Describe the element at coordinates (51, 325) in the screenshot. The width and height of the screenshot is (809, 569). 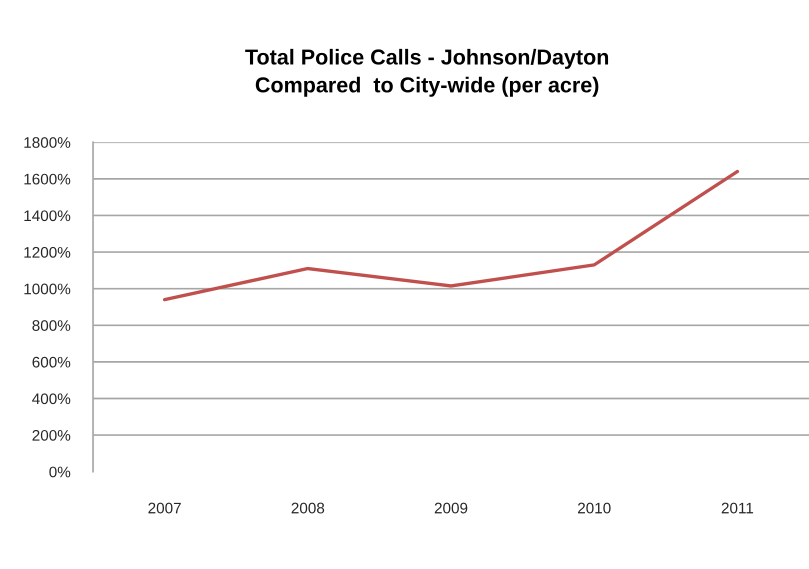
I see `y-tick-label: 800%` at that location.